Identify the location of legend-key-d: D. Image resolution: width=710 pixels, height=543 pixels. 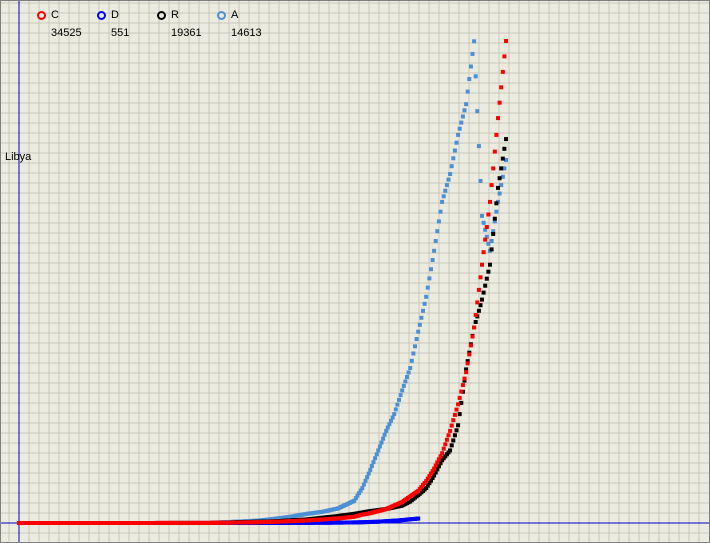
(115, 15).